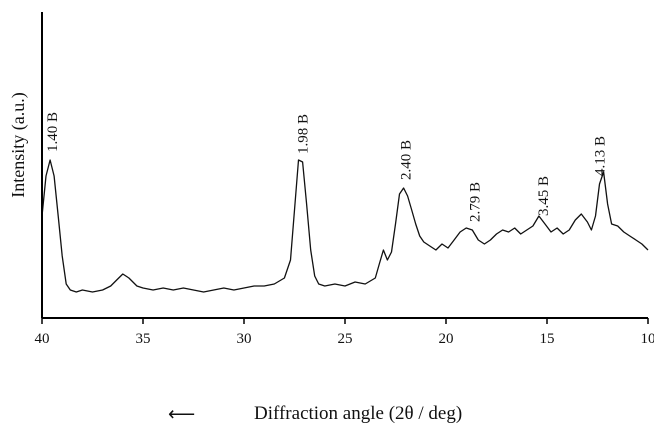  I want to click on x-ticks: 40 35 30 25 20 15 10, so click(344, 332).